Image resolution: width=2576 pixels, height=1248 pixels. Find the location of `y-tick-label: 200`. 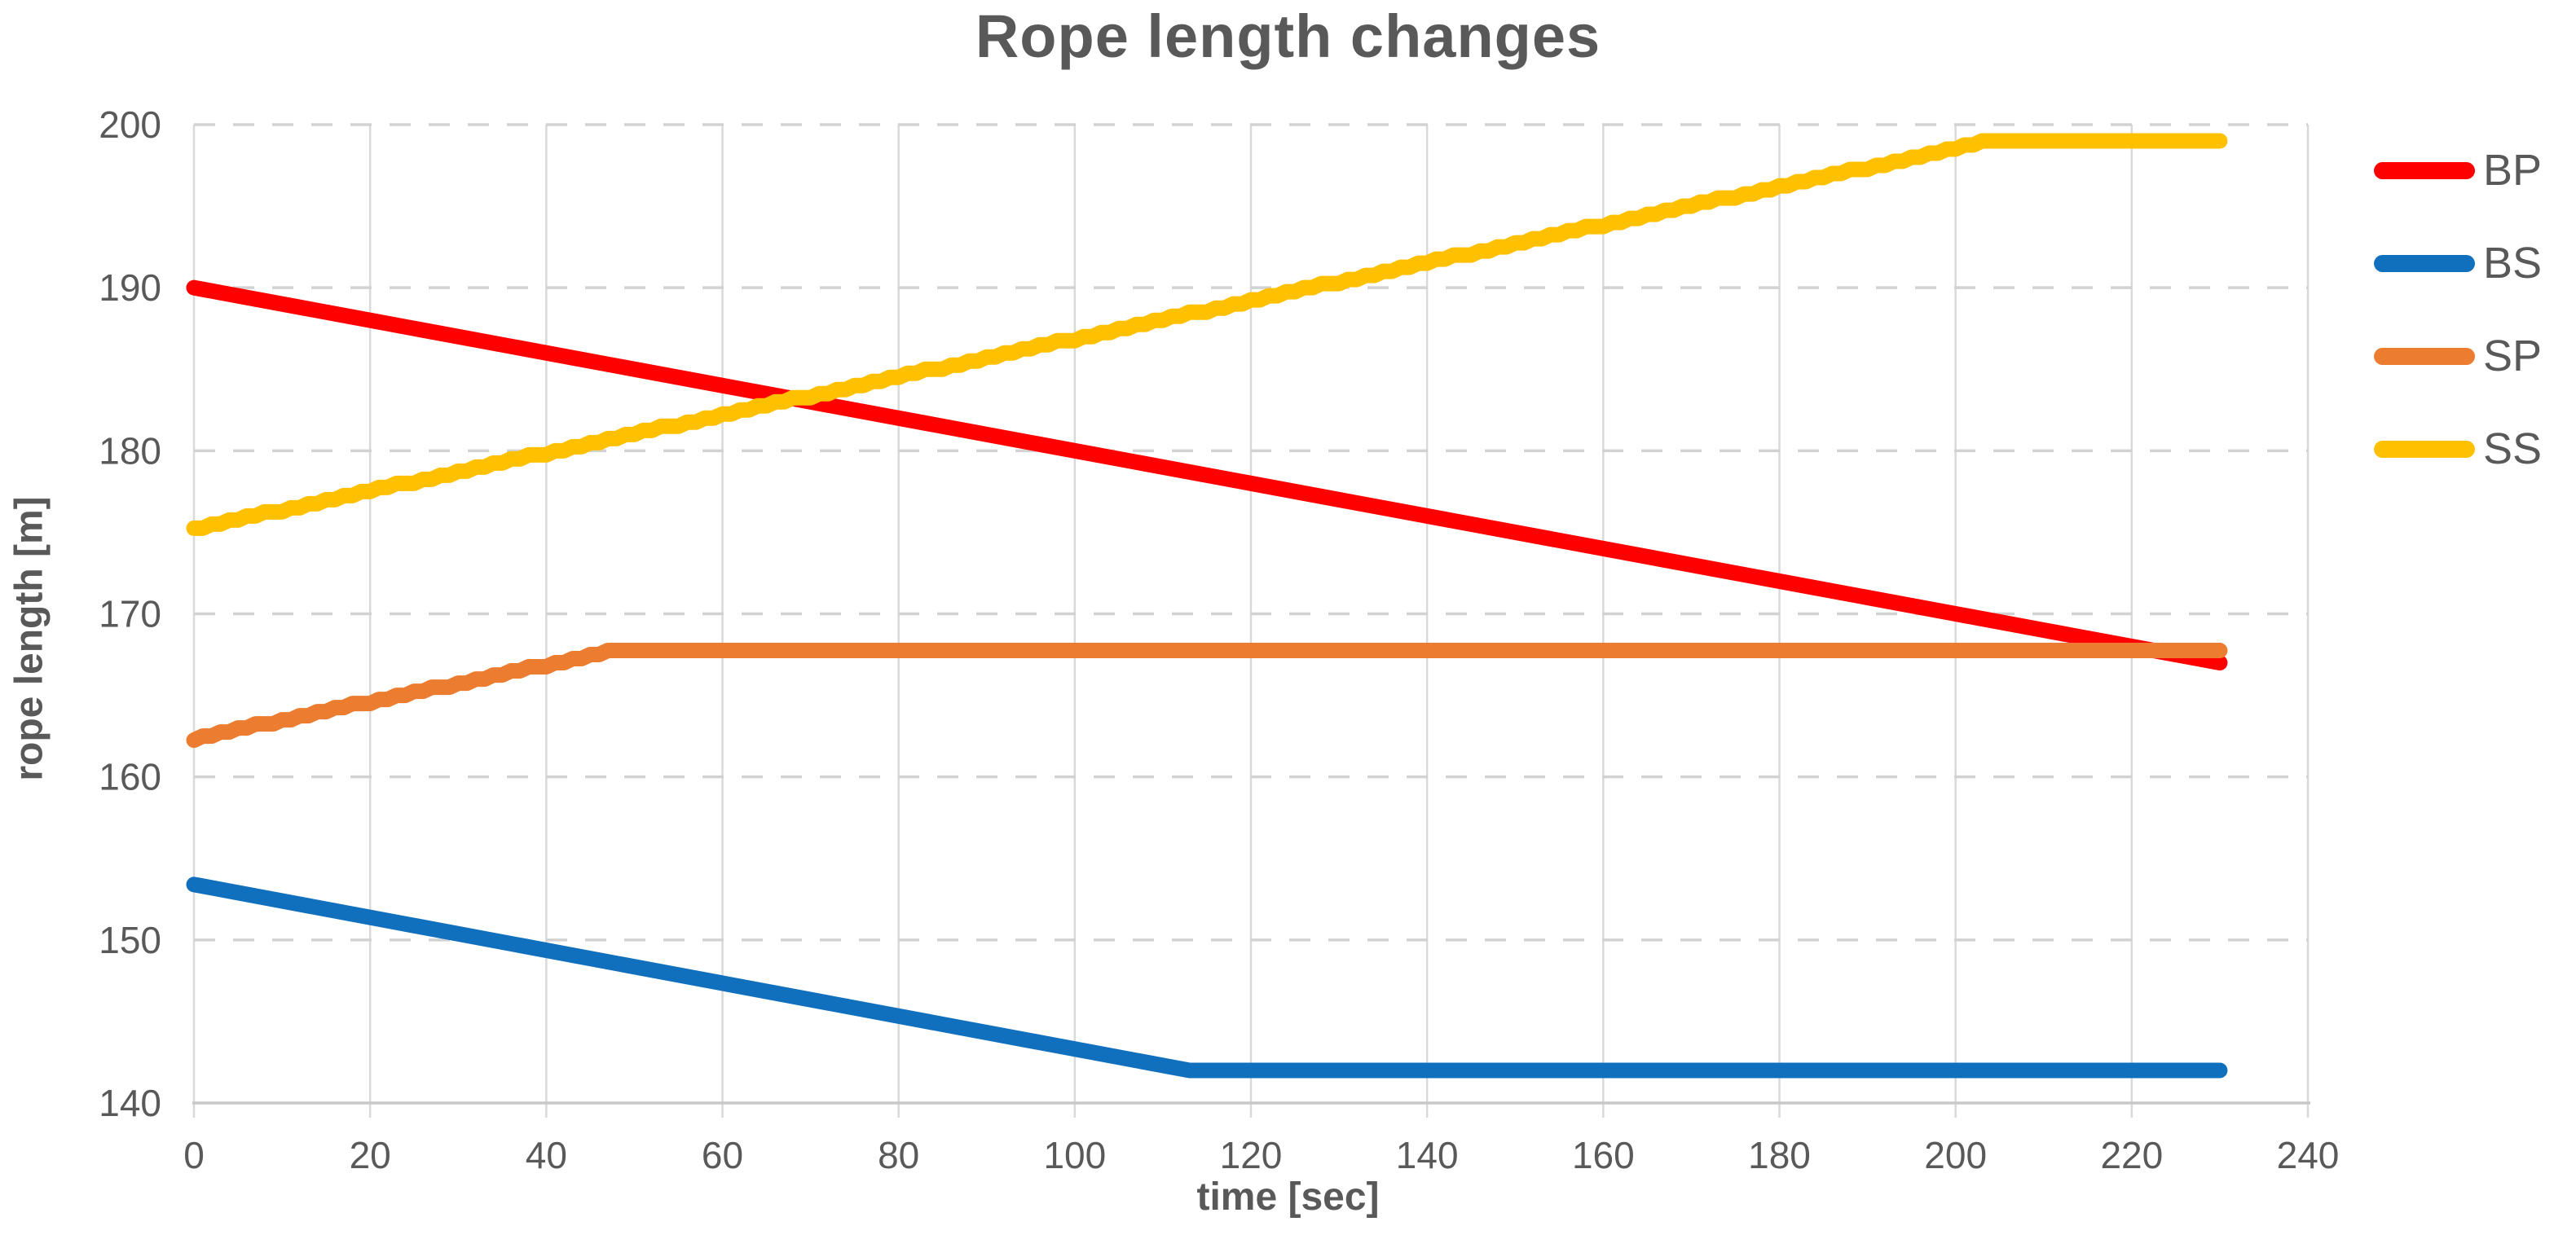

y-tick-label: 200 is located at coordinates (130, 124).